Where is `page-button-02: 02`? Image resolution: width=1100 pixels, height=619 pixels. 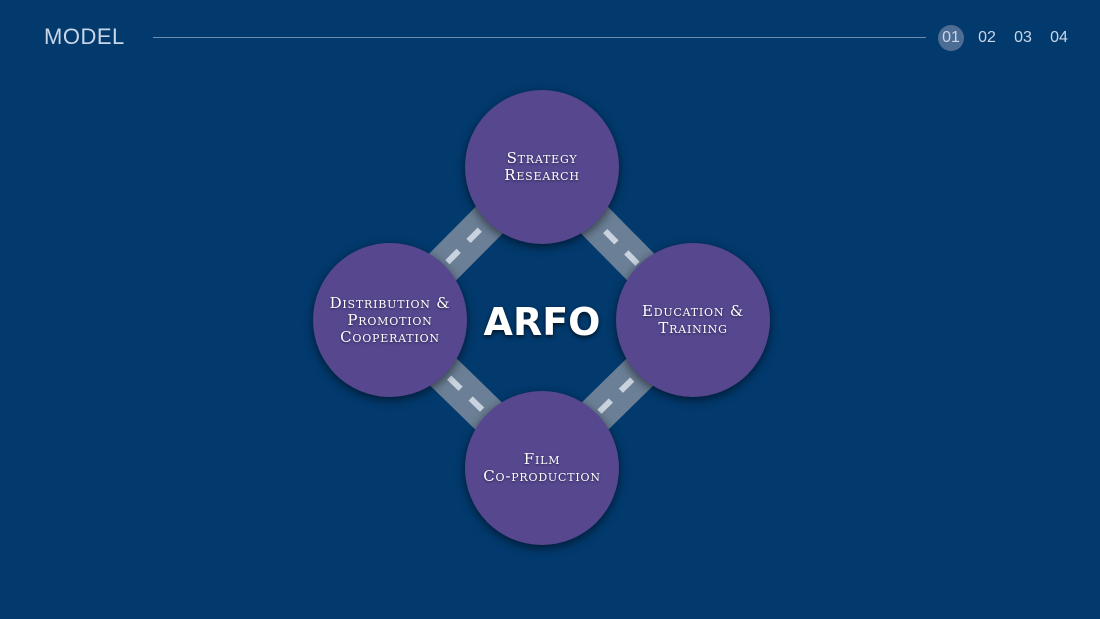 page-button-02: 02 is located at coordinates (987, 37).